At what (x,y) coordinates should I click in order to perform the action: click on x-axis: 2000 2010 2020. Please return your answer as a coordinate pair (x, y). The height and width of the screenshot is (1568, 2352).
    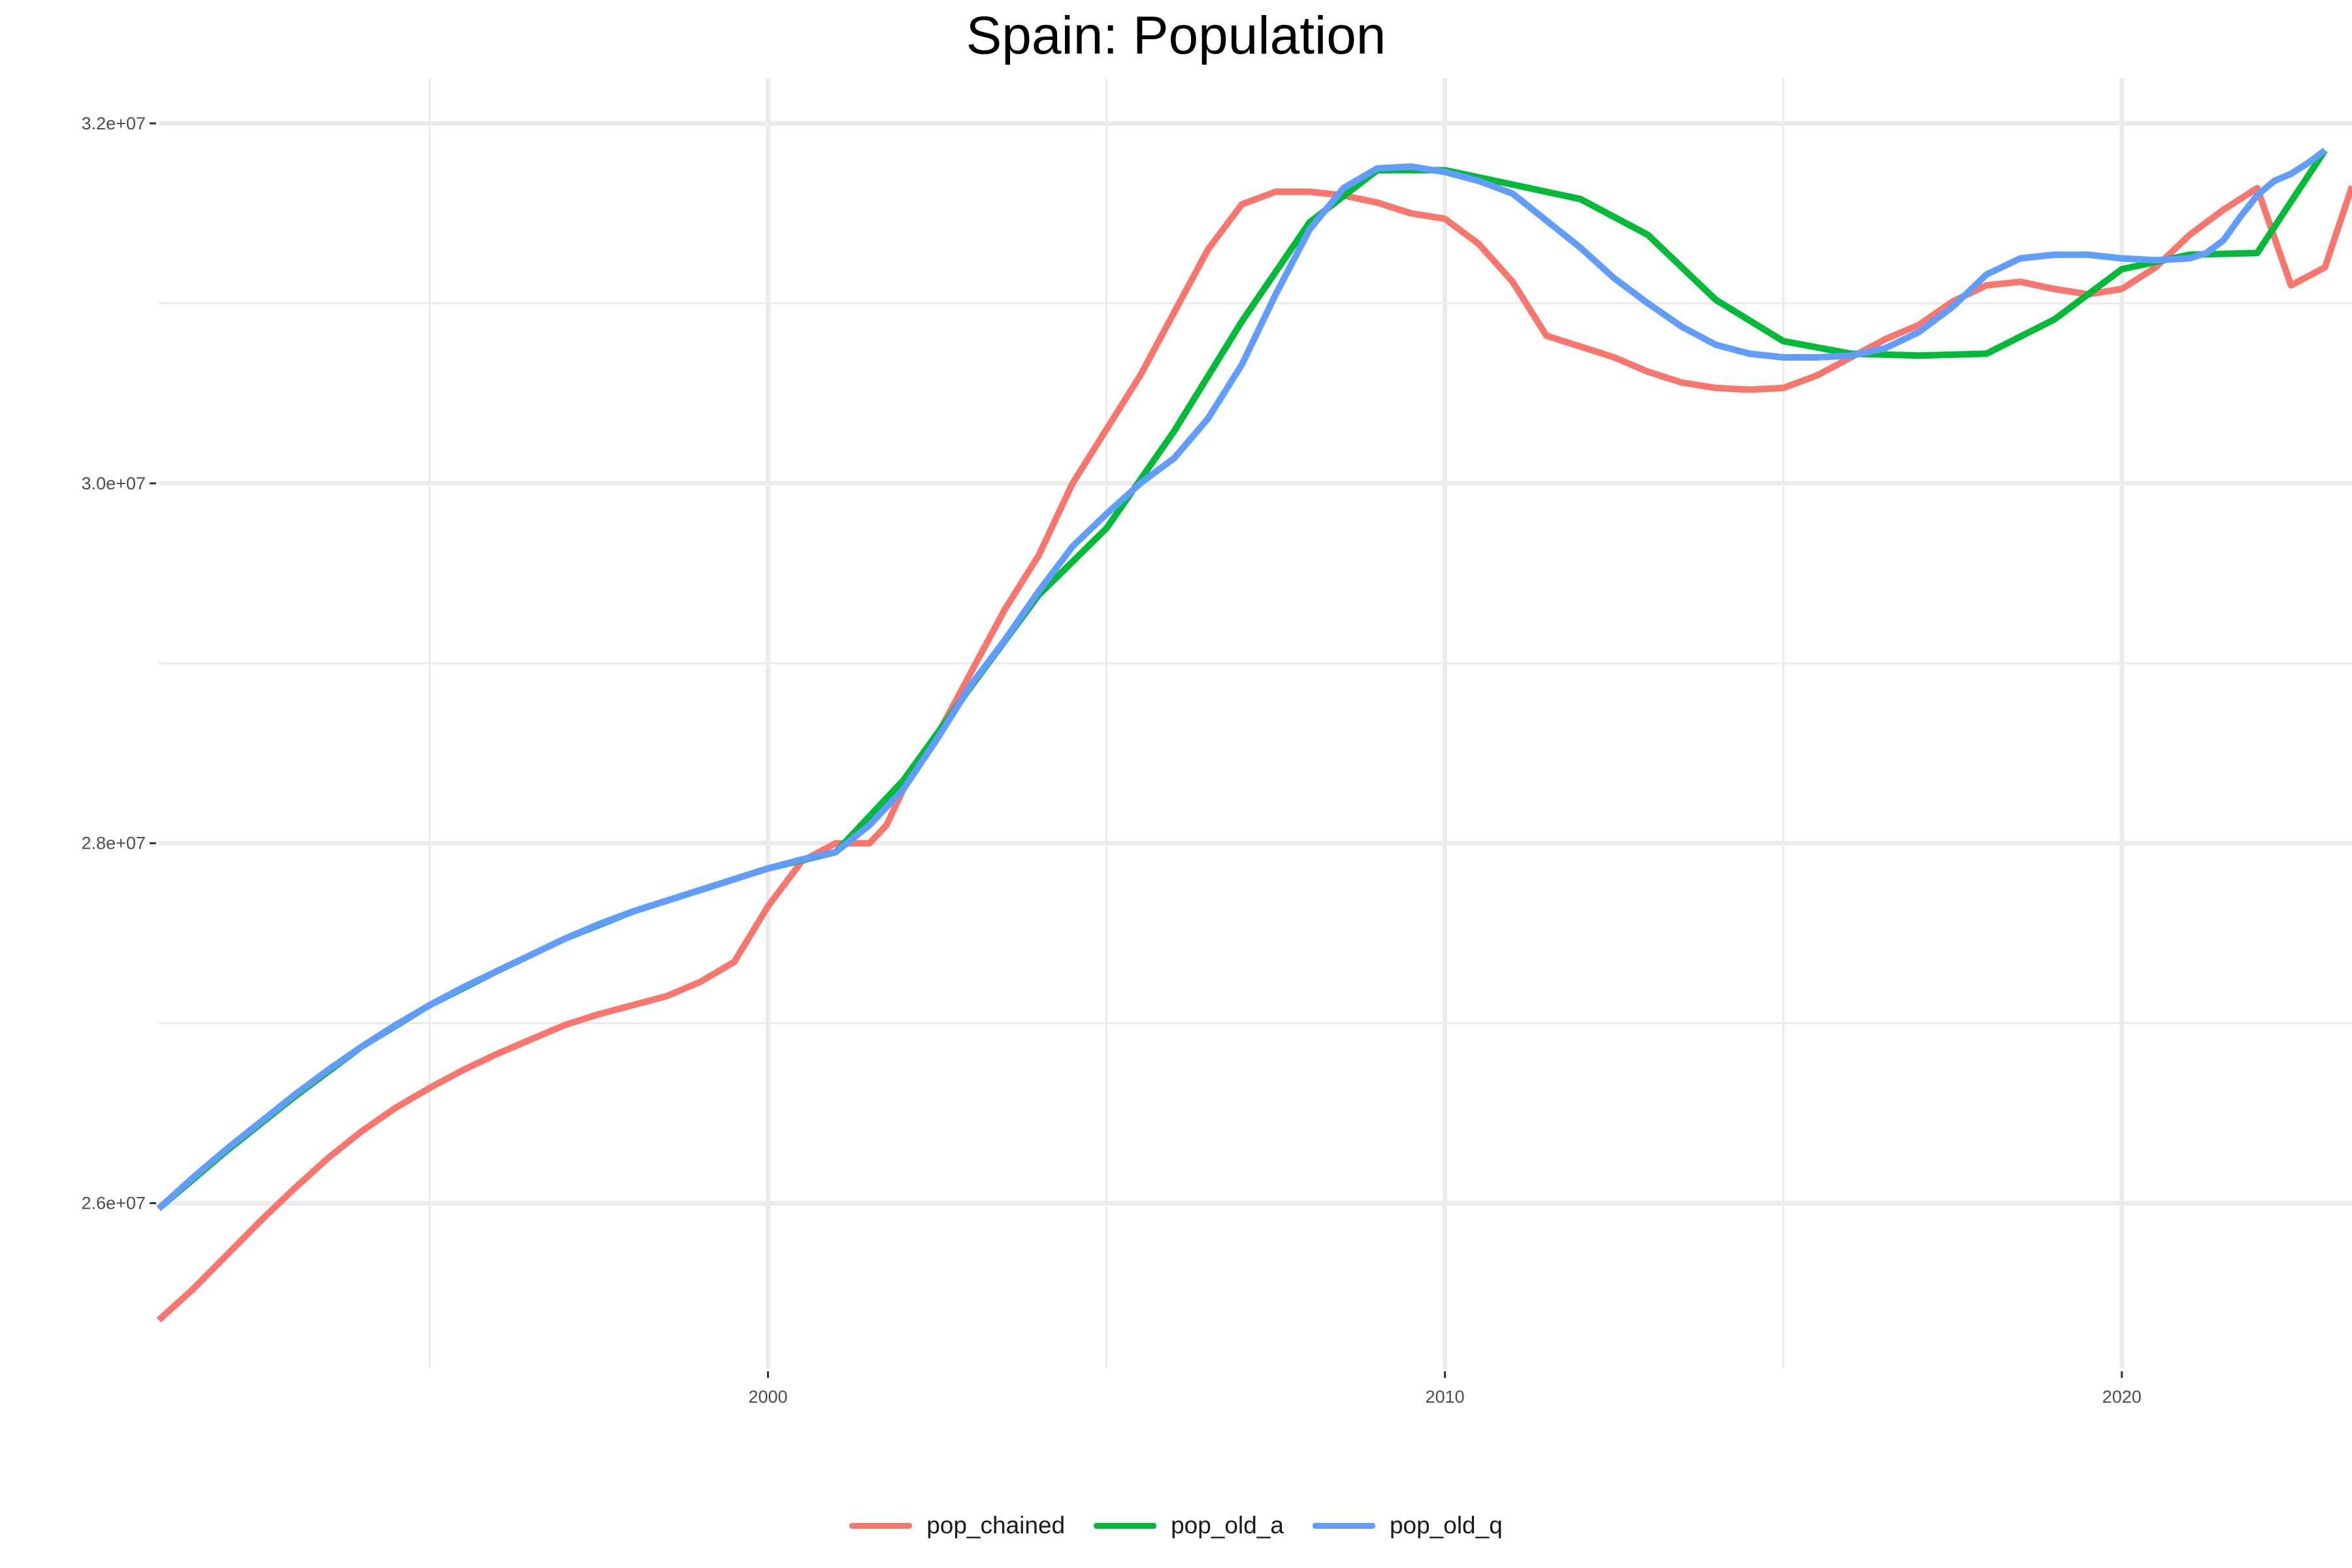
    Looking at the image, I should click on (1445, 1389).